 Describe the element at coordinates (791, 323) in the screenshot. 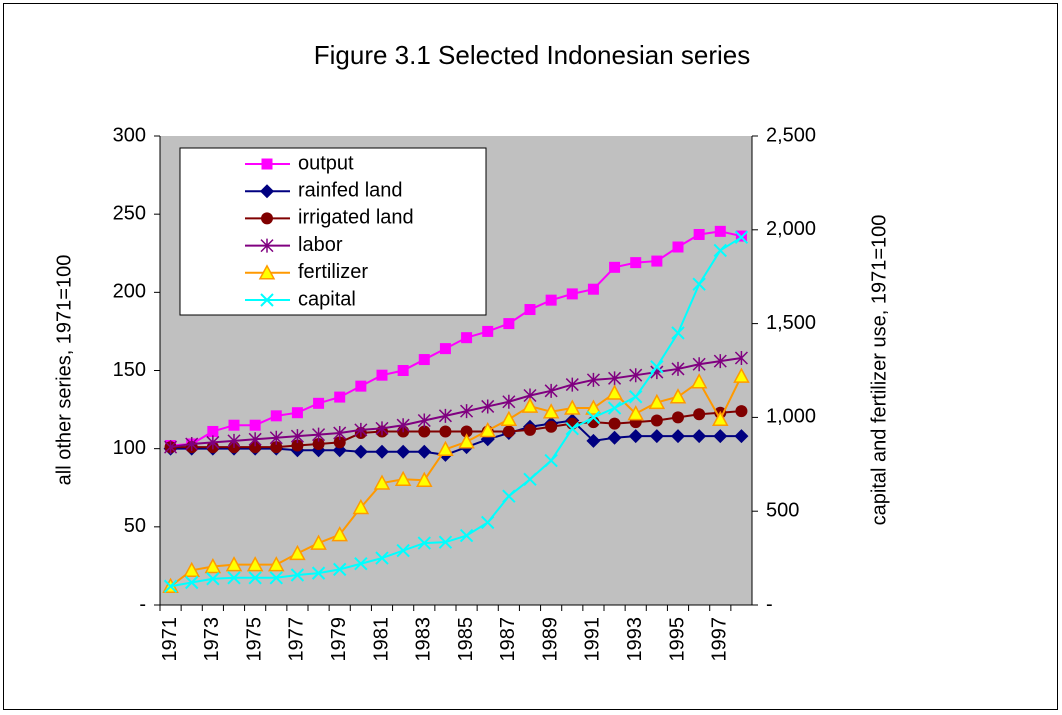

I see `y2-tick-label: 1,500` at that location.